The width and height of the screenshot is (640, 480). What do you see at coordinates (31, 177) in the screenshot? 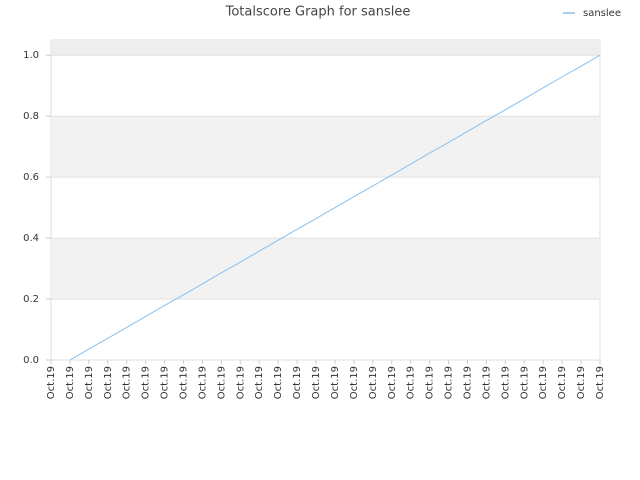
I see `y-tick-label: 0.6` at bounding box center [31, 177].